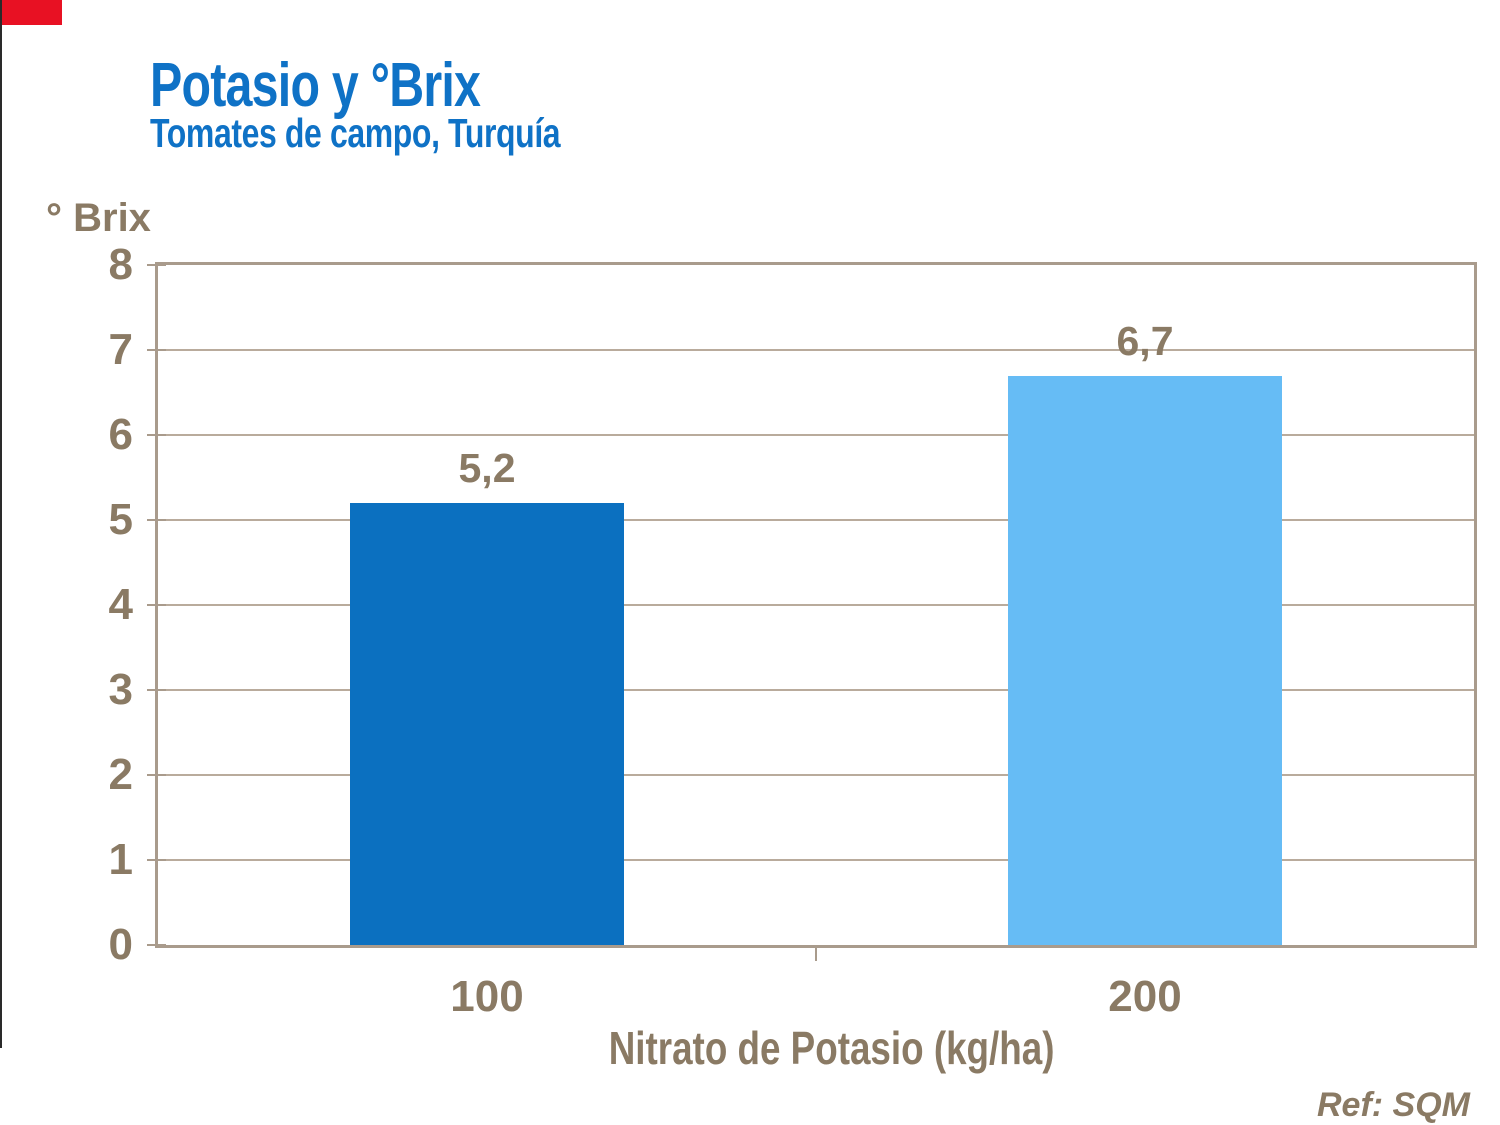 The height and width of the screenshot is (1125, 1500). Describe the element at coordinates (120, 349) in the screenshot. I see `y-tick-label: 7` at that location.